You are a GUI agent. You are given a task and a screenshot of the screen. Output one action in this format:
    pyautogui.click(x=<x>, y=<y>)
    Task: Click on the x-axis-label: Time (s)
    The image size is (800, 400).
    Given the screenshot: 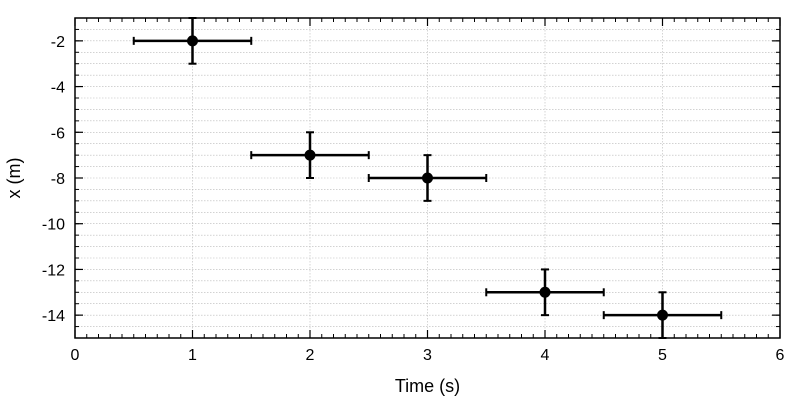 What is the action you would take?
    pyautogui.click(x=427, y=386)
    